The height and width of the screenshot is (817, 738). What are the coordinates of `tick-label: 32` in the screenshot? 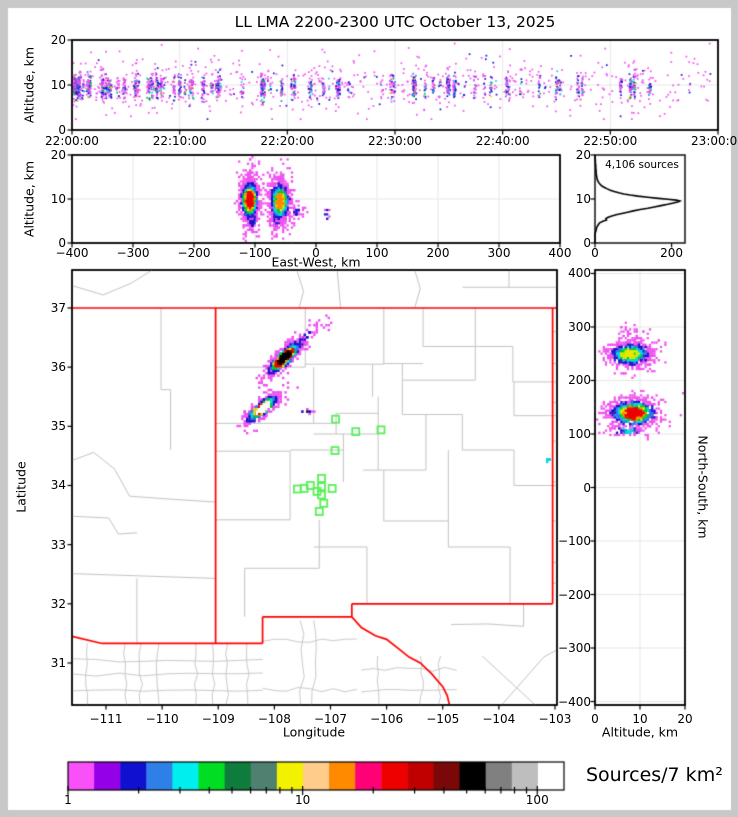 It's located at (58, 603).